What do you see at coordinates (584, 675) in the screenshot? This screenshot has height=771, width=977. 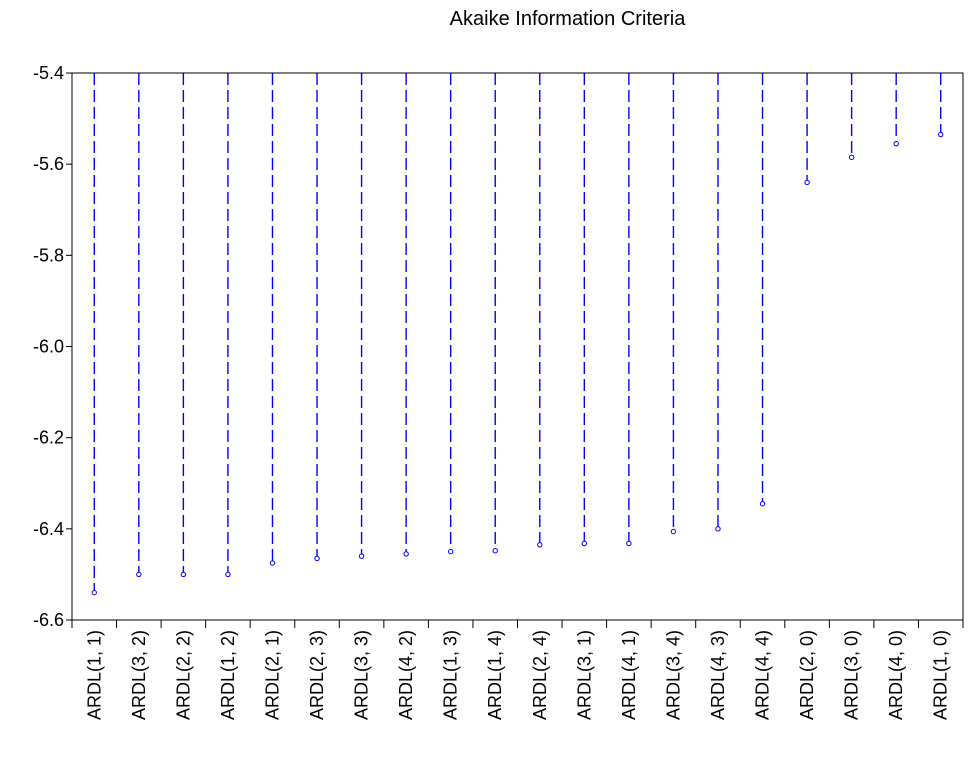 I see `x-tick-label: ARDL(3, 1)` at bounding box center [584, 675].